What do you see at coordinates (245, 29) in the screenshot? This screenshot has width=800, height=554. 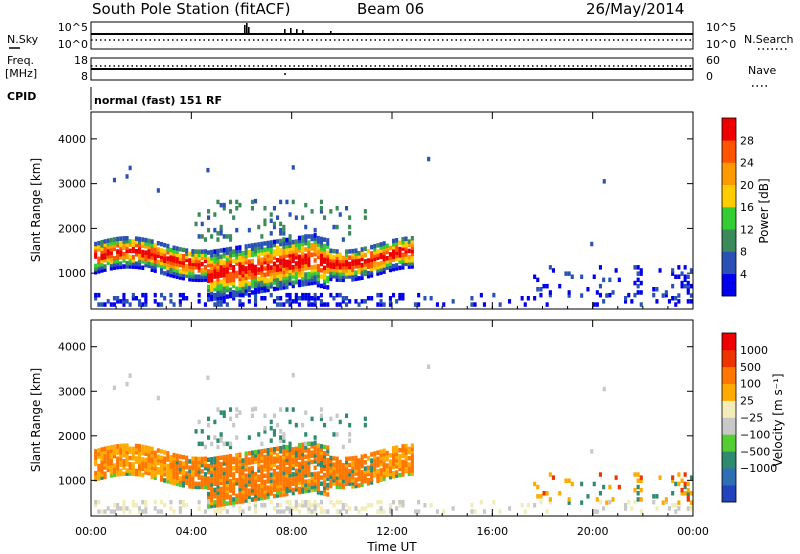 I see `nsky-spike` at bounding box center [245, 29].